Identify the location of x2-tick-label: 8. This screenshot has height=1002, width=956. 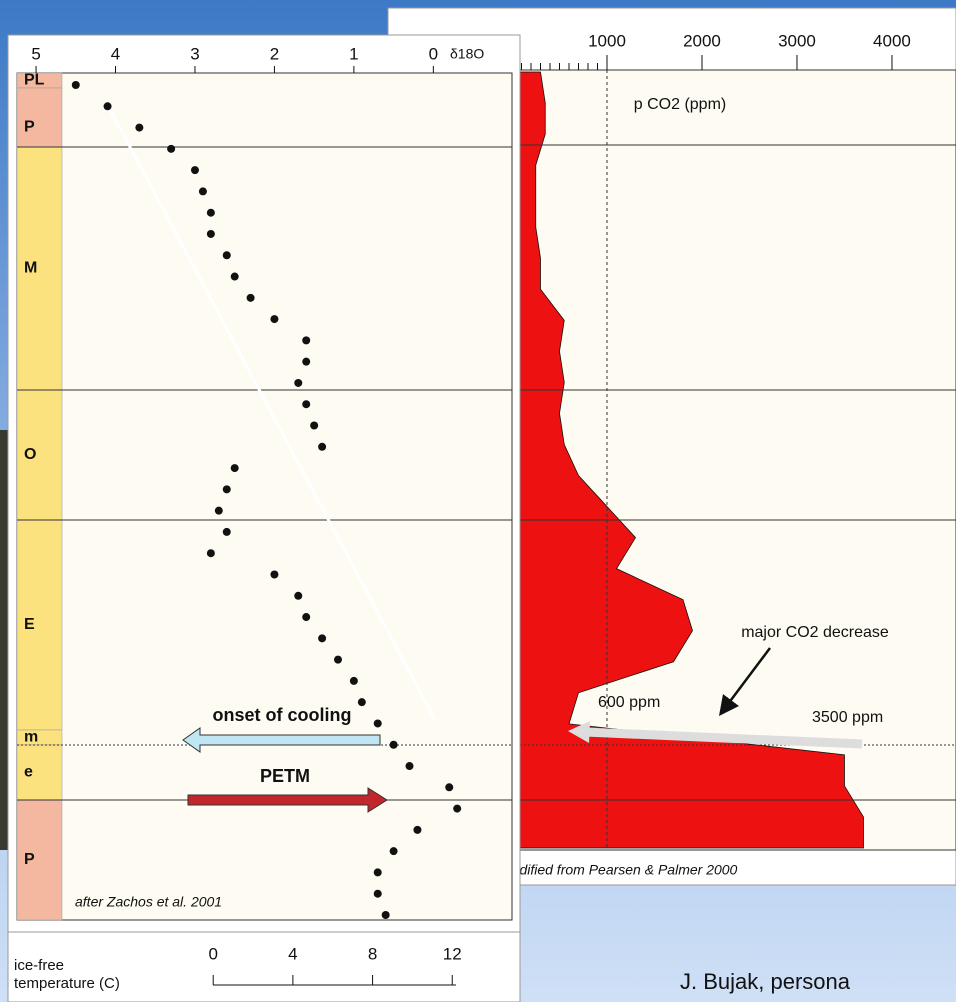
(372, 953).